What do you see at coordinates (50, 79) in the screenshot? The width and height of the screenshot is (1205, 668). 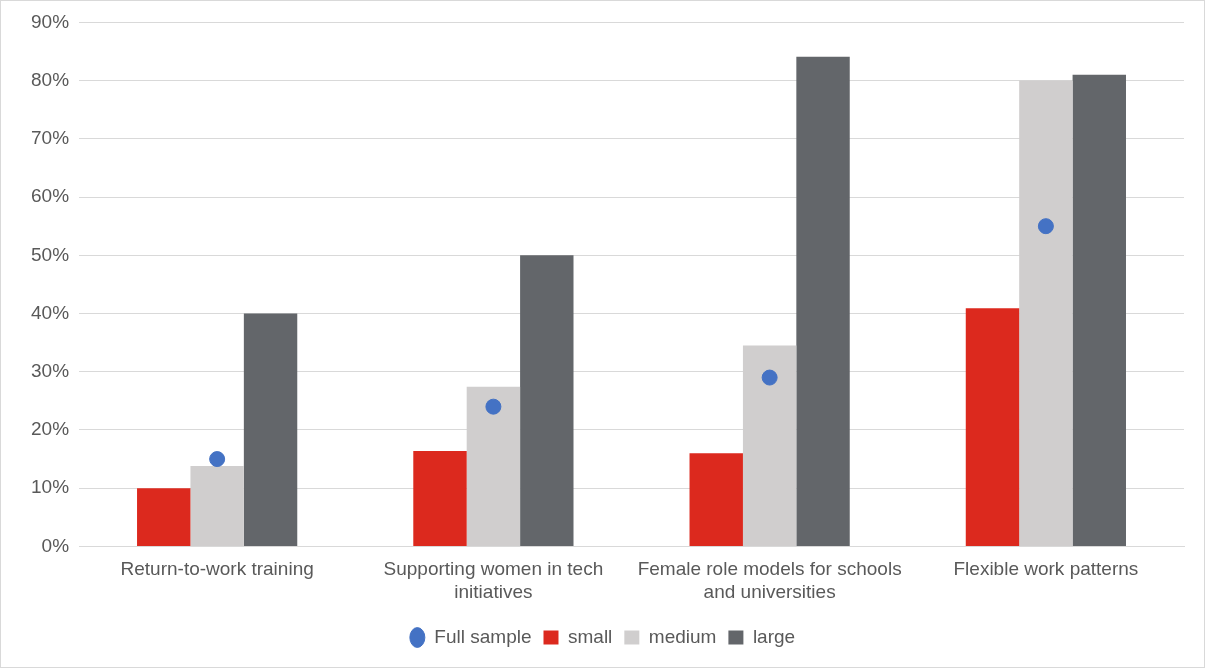 I see `y-tick-label: 80%` at bounding box center [50, 79].